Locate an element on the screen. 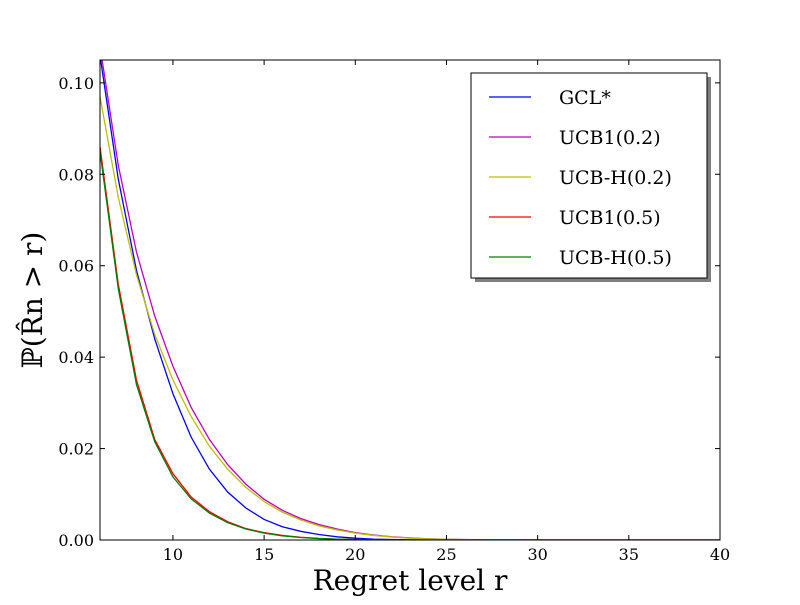 The height and width of the screenshot is (605, 800). x-tick-label: 10 is located at coordinates (173, 554).